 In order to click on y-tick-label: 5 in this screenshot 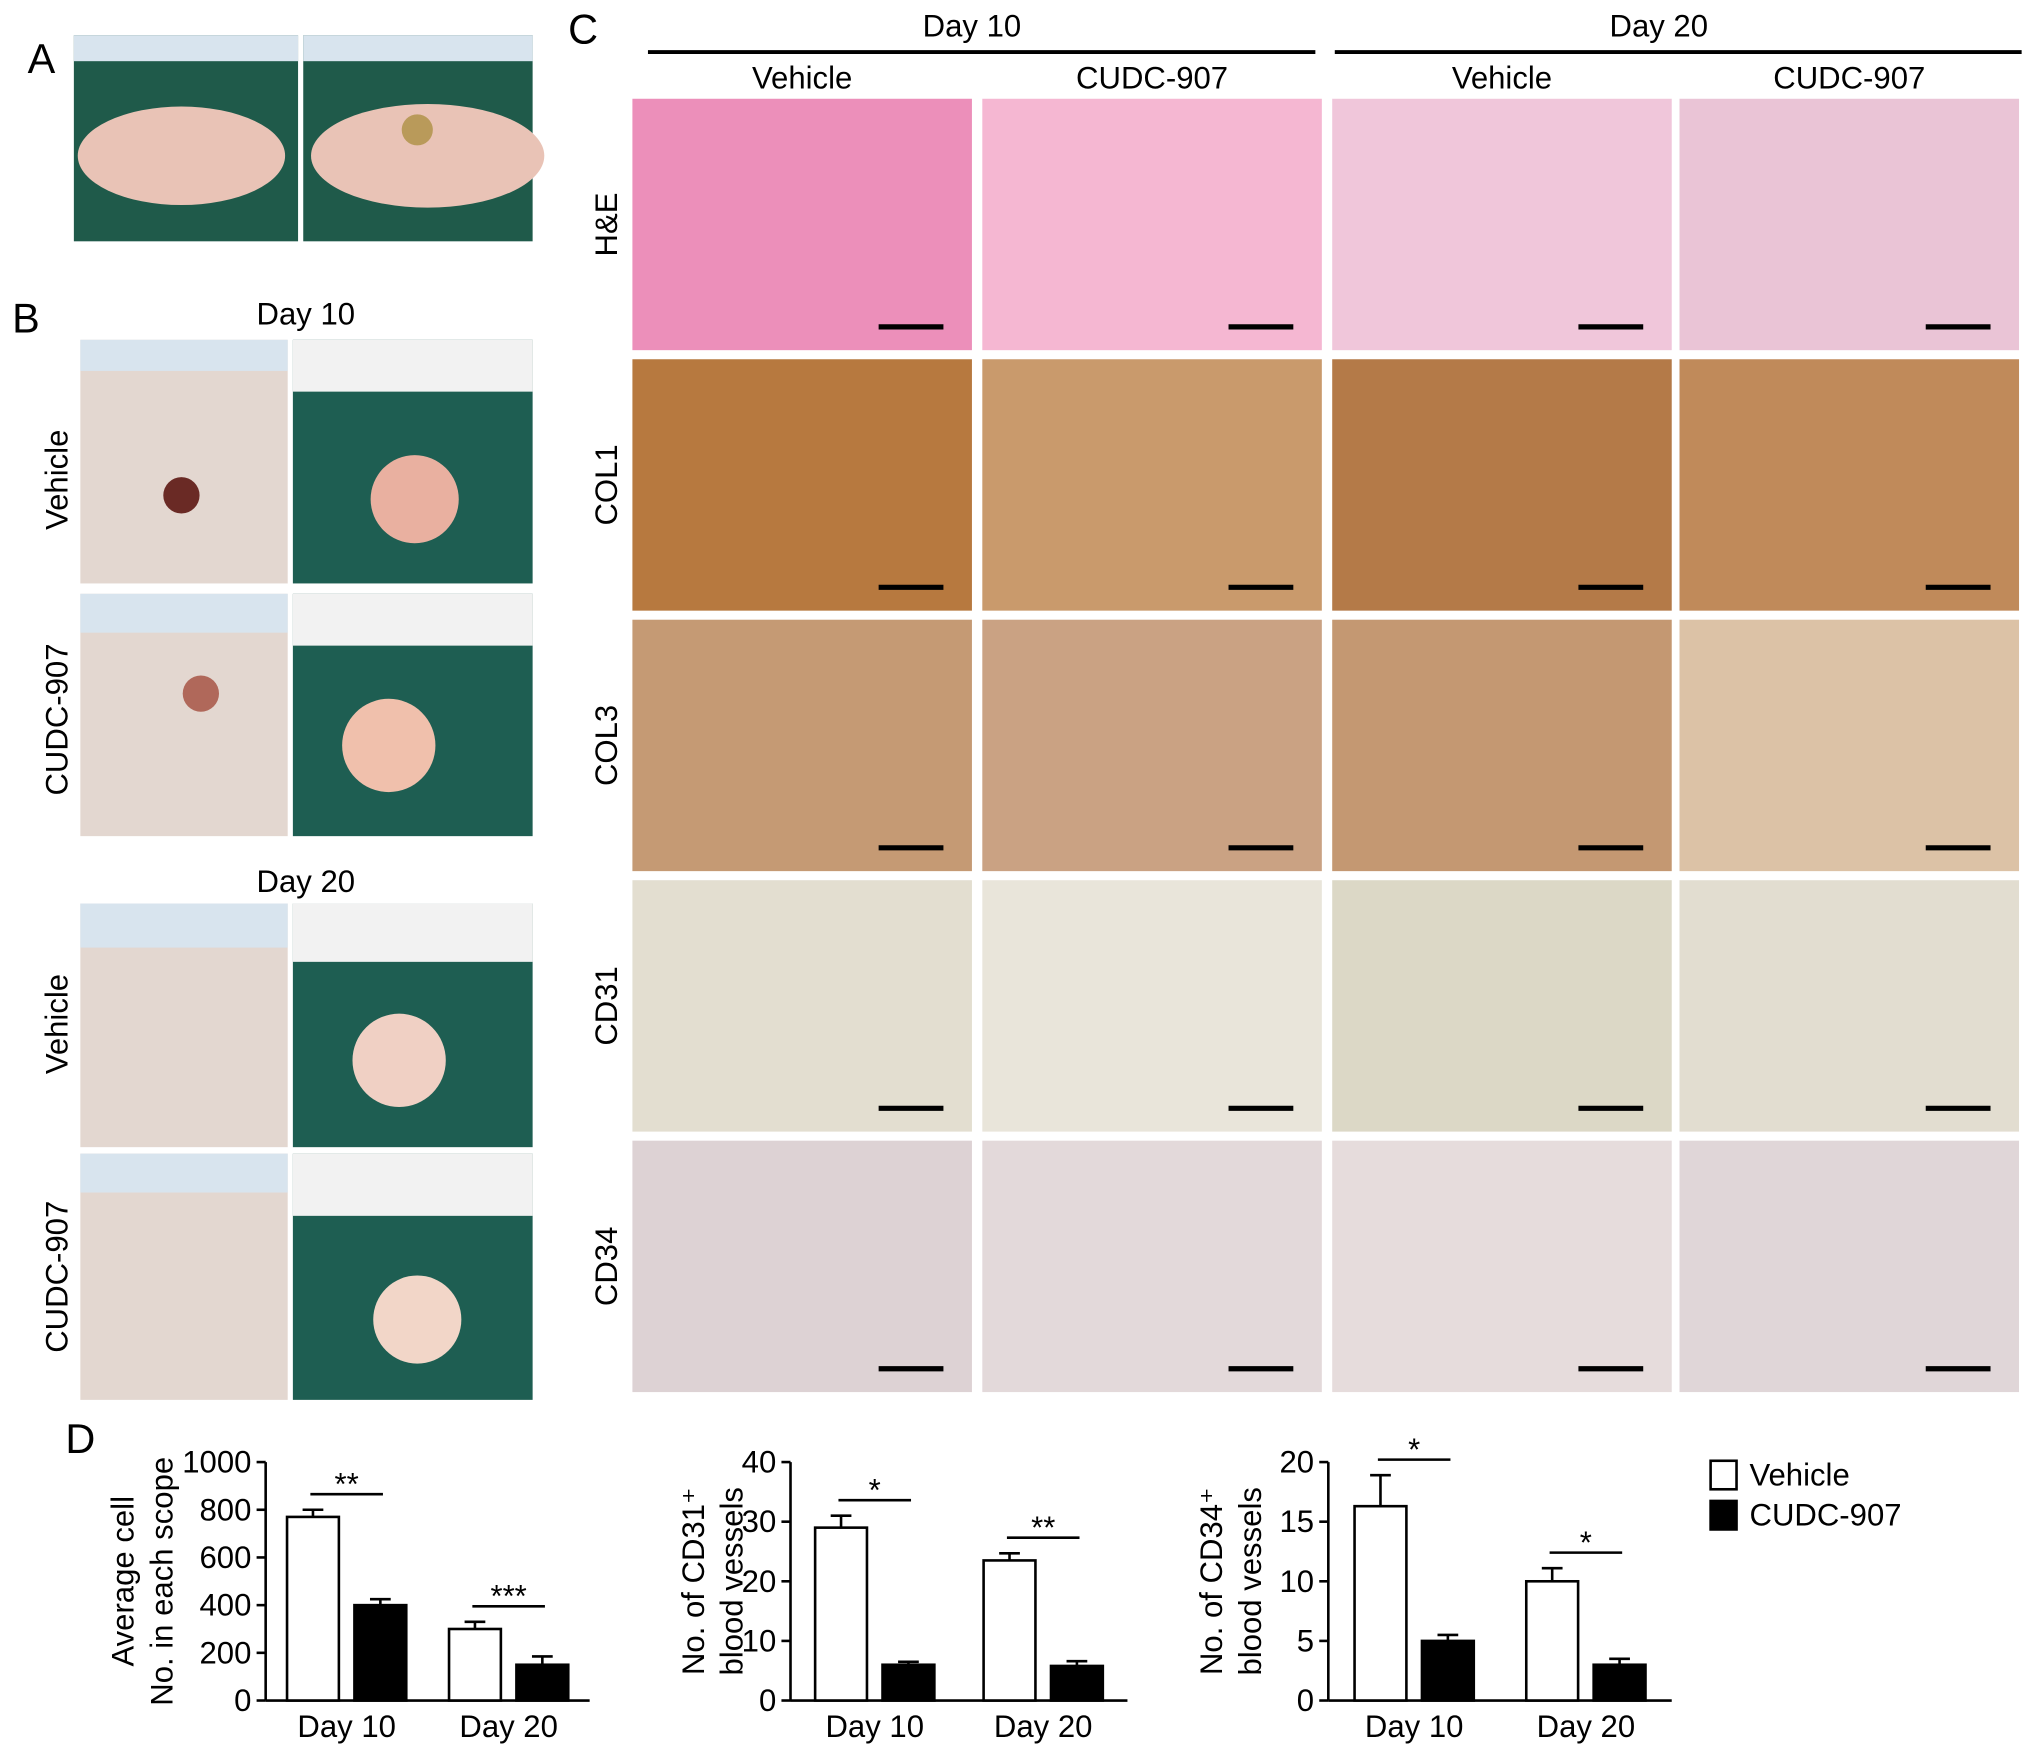, I will do `click(1305, 1640)`.